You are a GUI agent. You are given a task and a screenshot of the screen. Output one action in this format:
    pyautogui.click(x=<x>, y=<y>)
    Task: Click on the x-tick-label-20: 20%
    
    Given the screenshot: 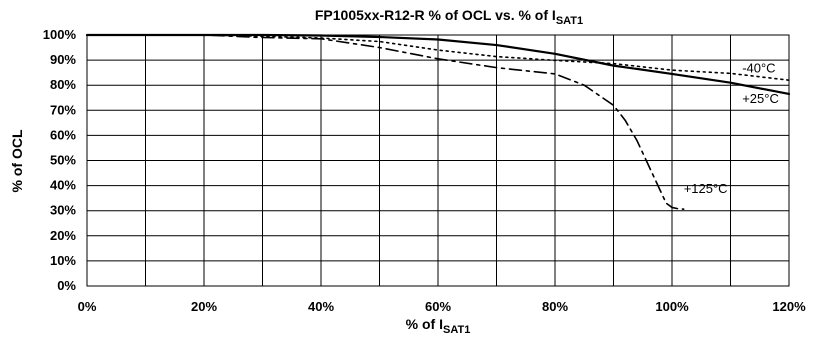 What is the action you would take?
    pyautogui.click(x=204, y=306)
    